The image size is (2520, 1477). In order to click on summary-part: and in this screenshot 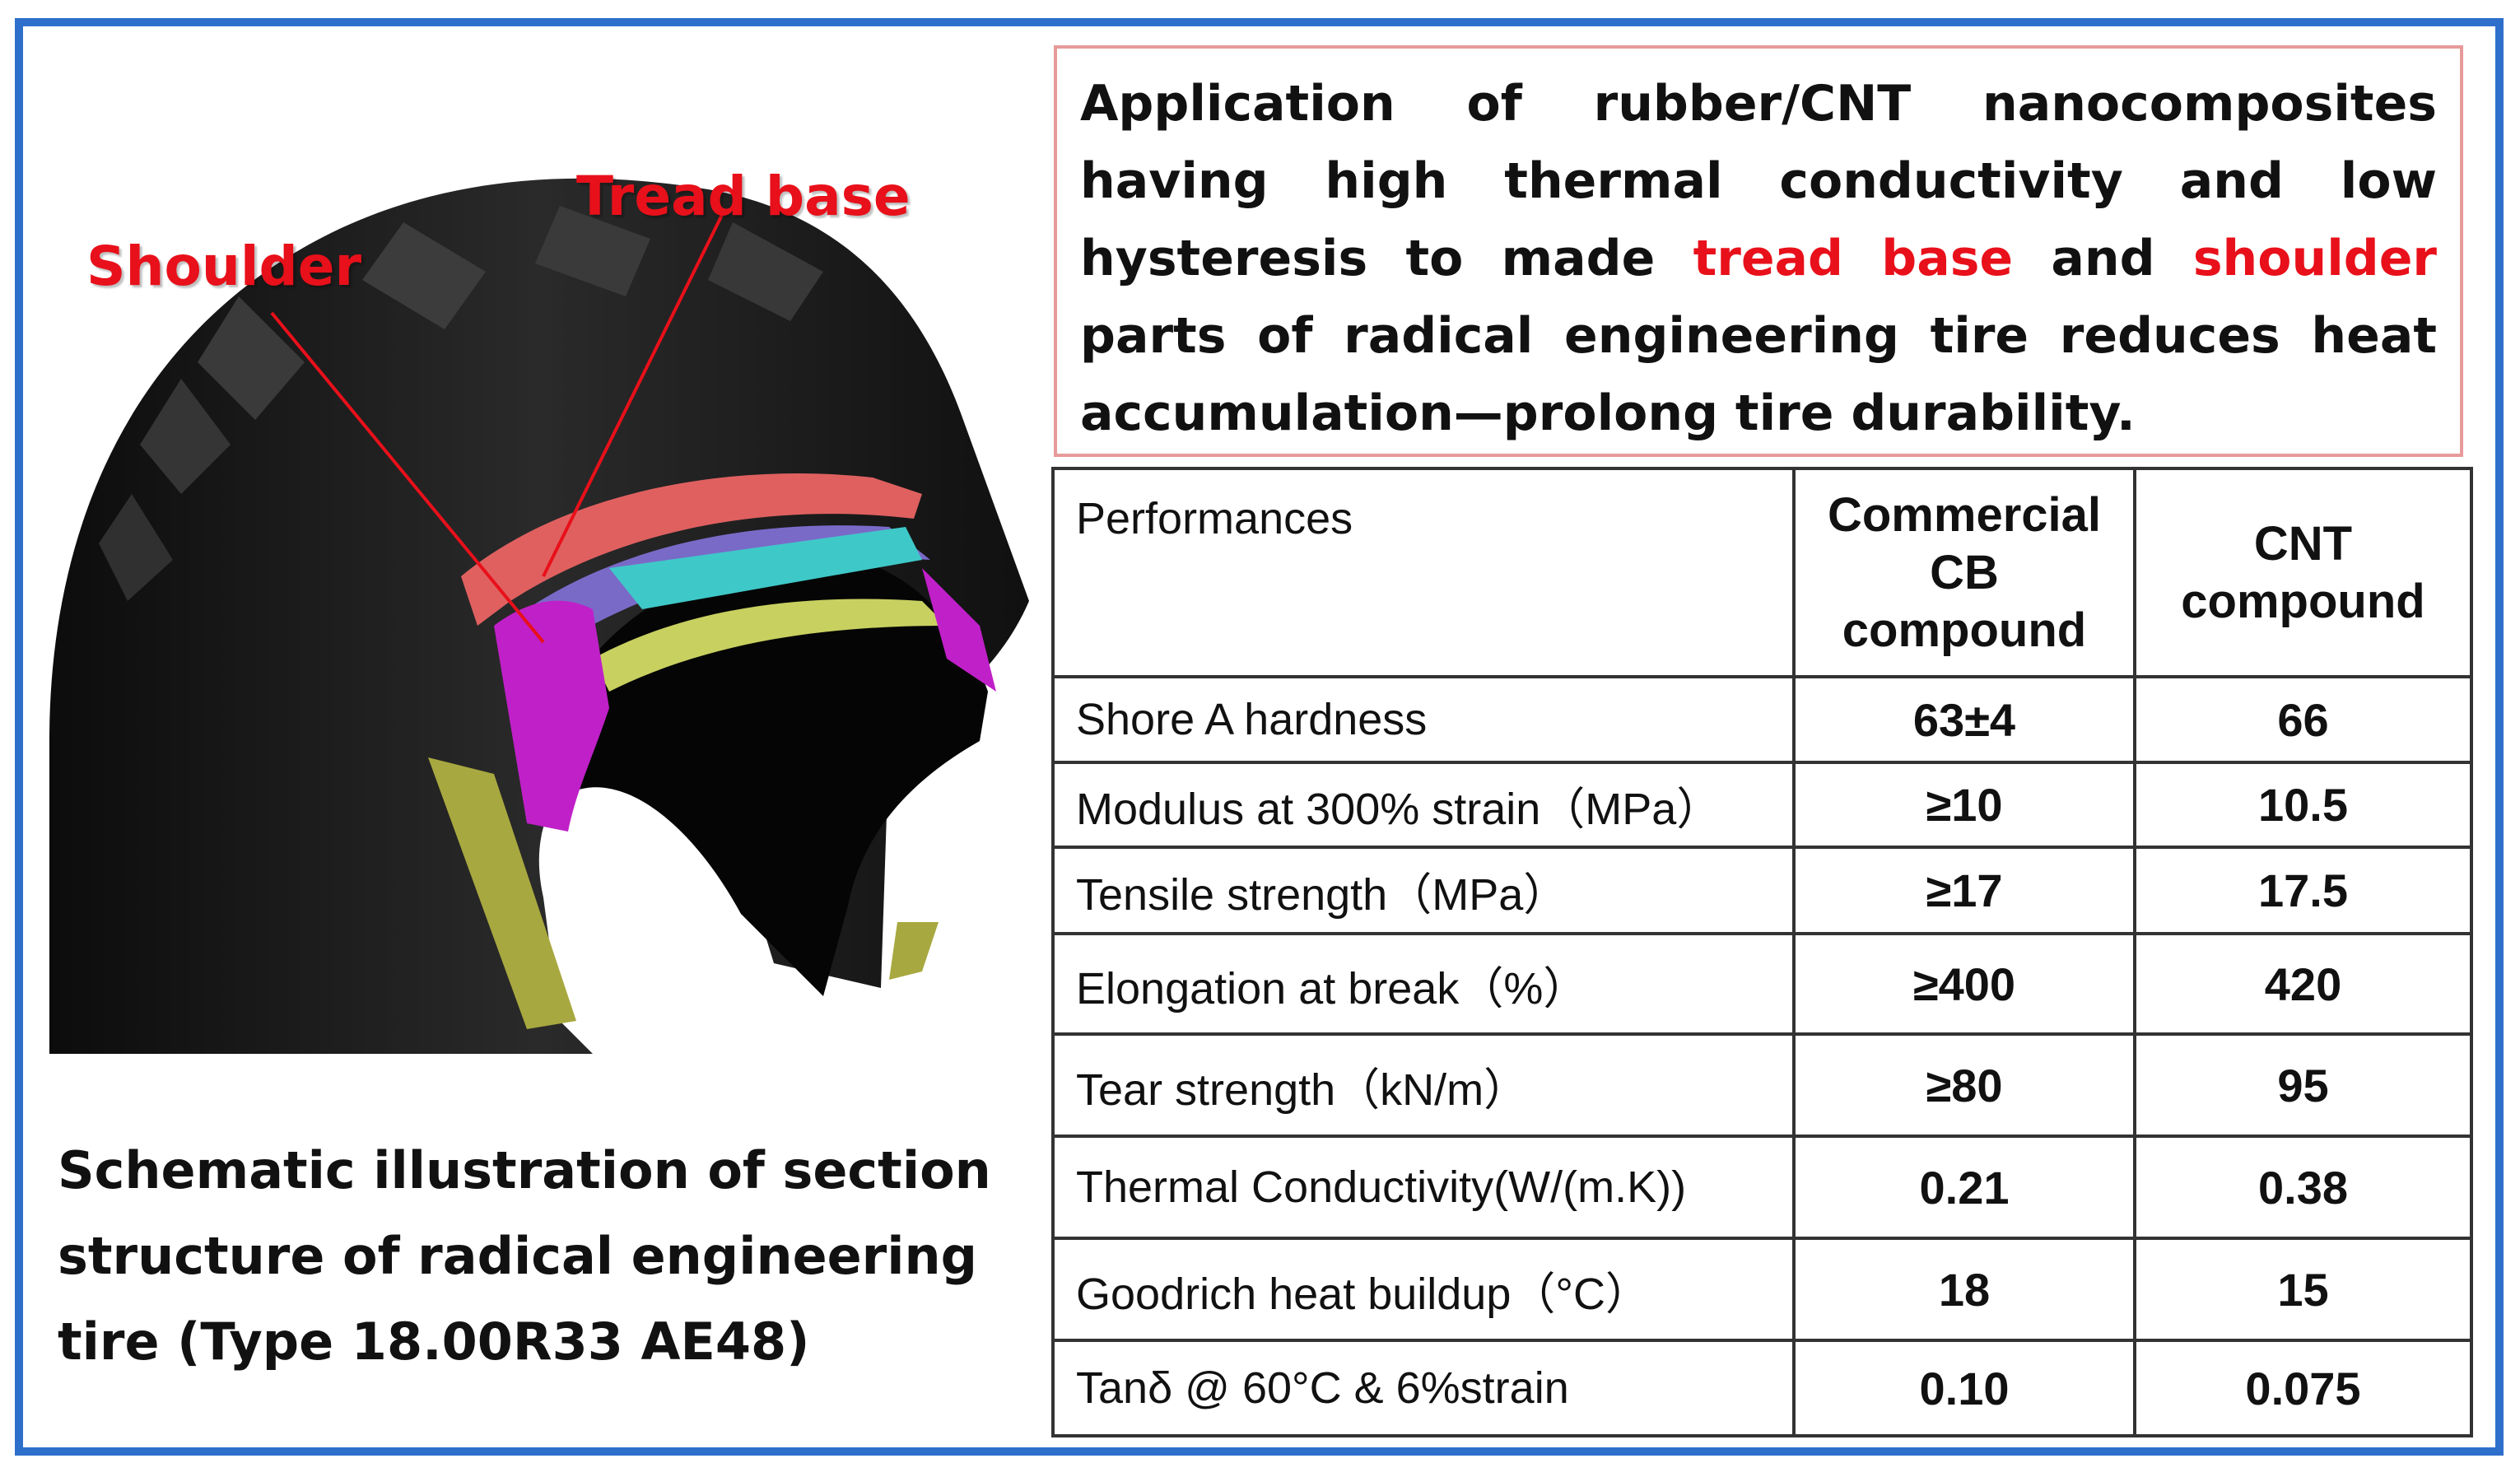, I will do `click(2103, 258)`.